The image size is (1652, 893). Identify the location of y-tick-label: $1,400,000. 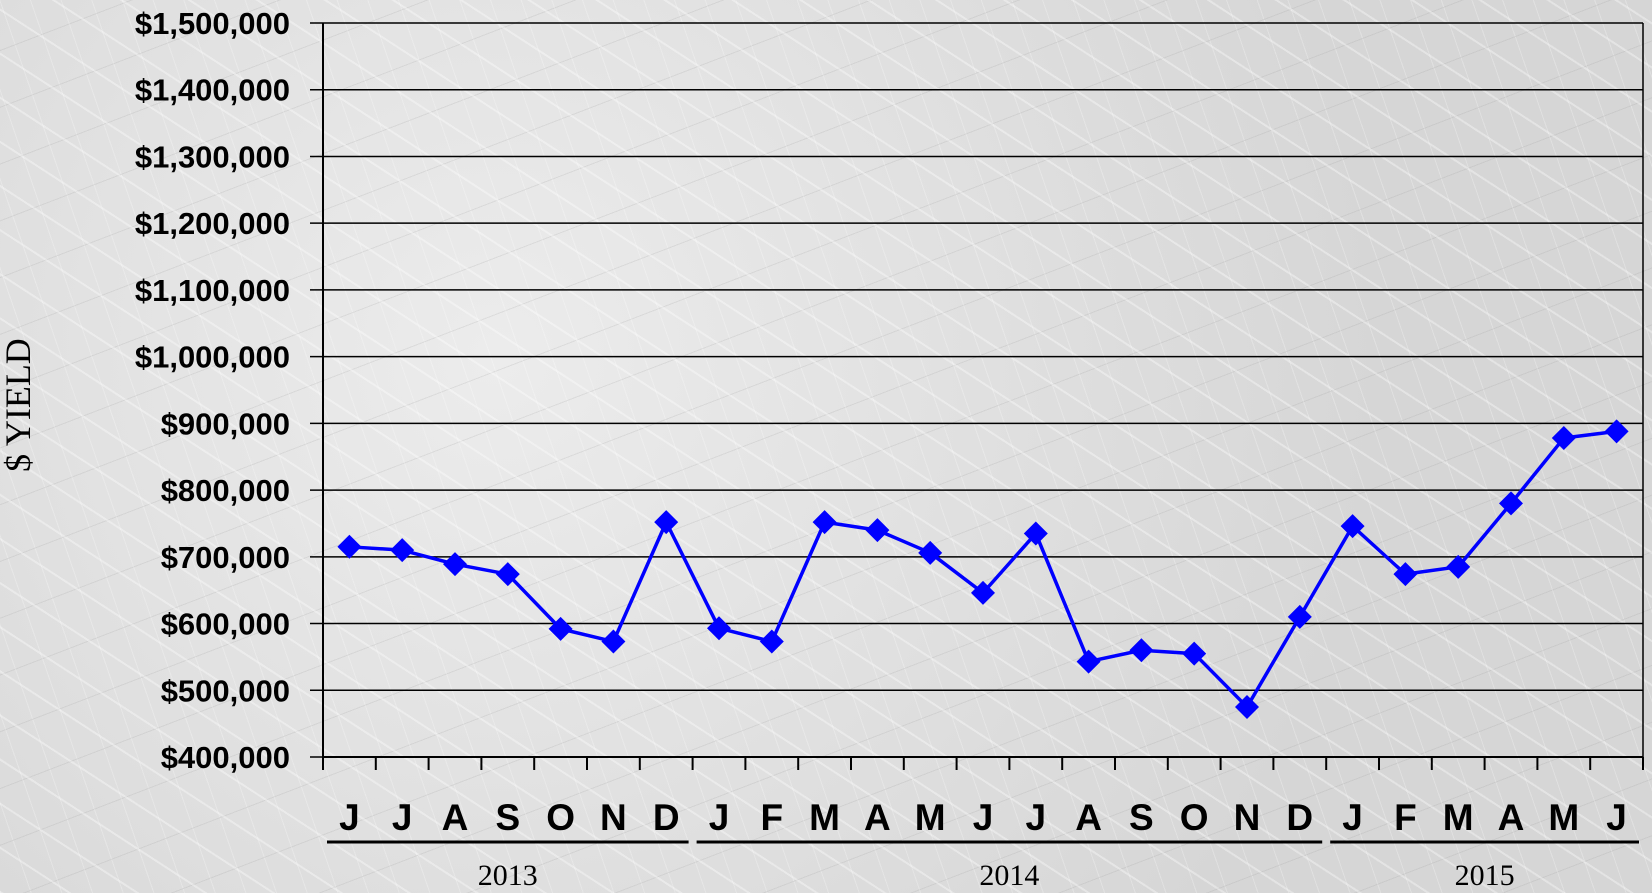
(212, 90).